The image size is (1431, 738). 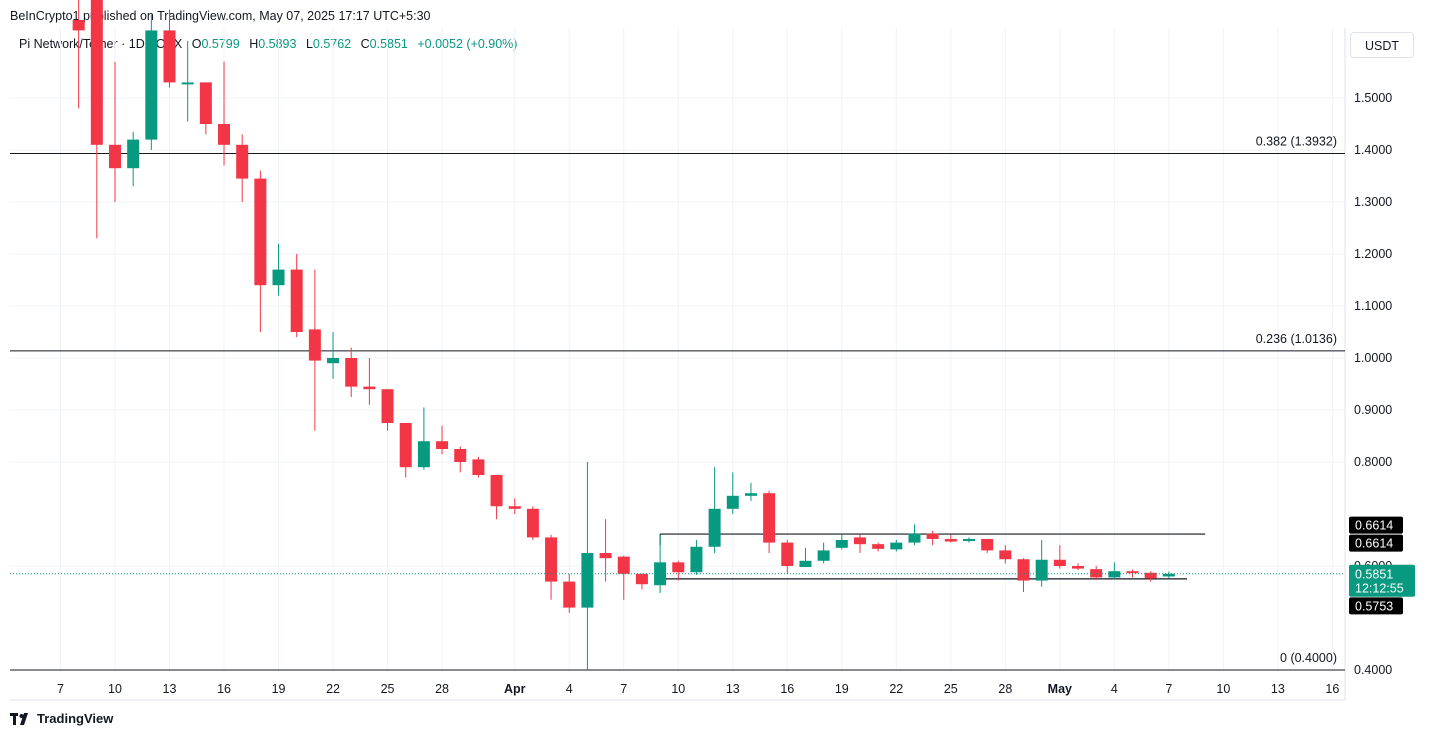 I want to click on price-tag-text: 0.5753, so click(x=1374, y=606).